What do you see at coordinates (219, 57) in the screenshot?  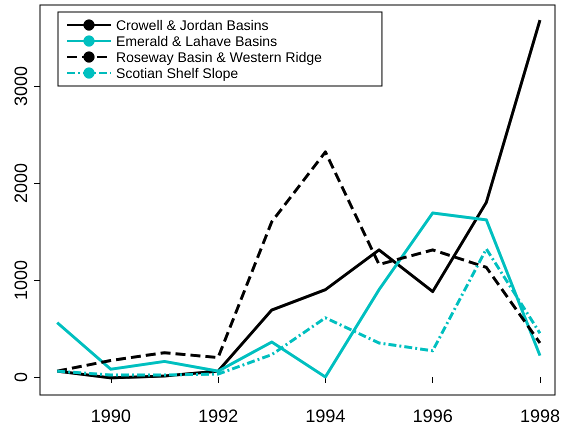 I see `legend-label: Roseway Basin & Western Ridge` at bounding box center [219, 57].